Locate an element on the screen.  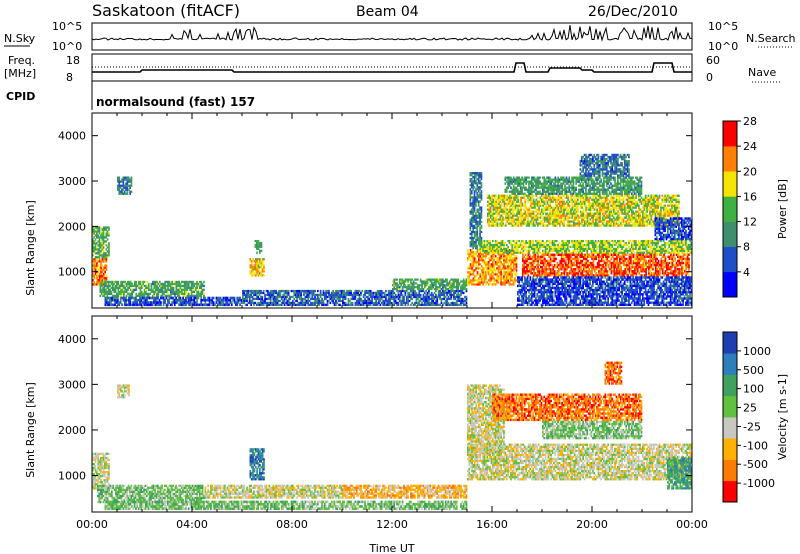
power-echo-region is located at coordinates (606, 265).